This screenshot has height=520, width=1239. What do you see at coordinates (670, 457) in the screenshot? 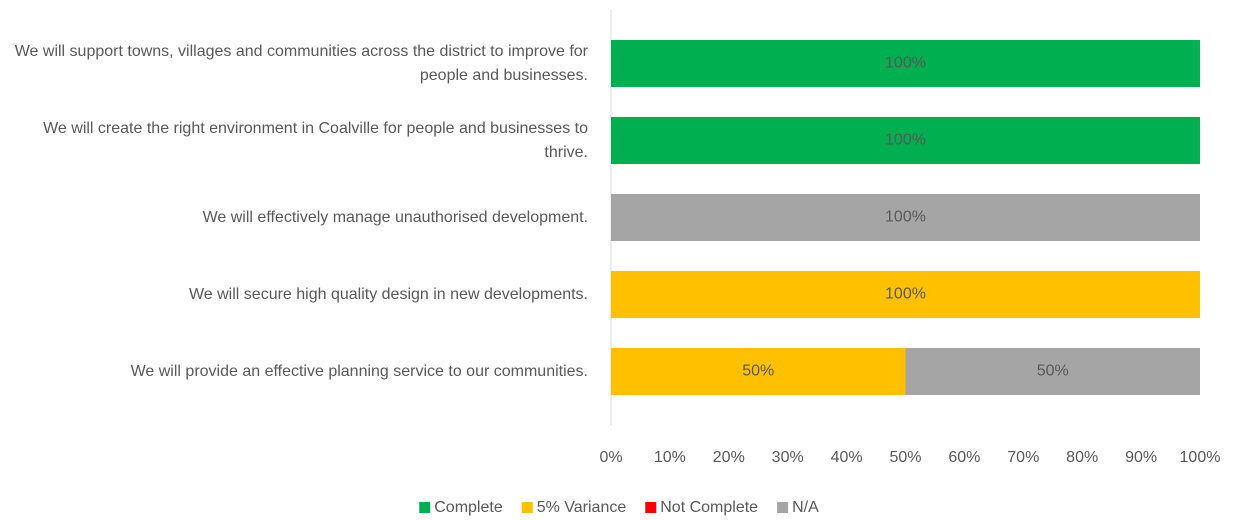
I see `x-tick-label: 10%` at bounding box center [670, 457].